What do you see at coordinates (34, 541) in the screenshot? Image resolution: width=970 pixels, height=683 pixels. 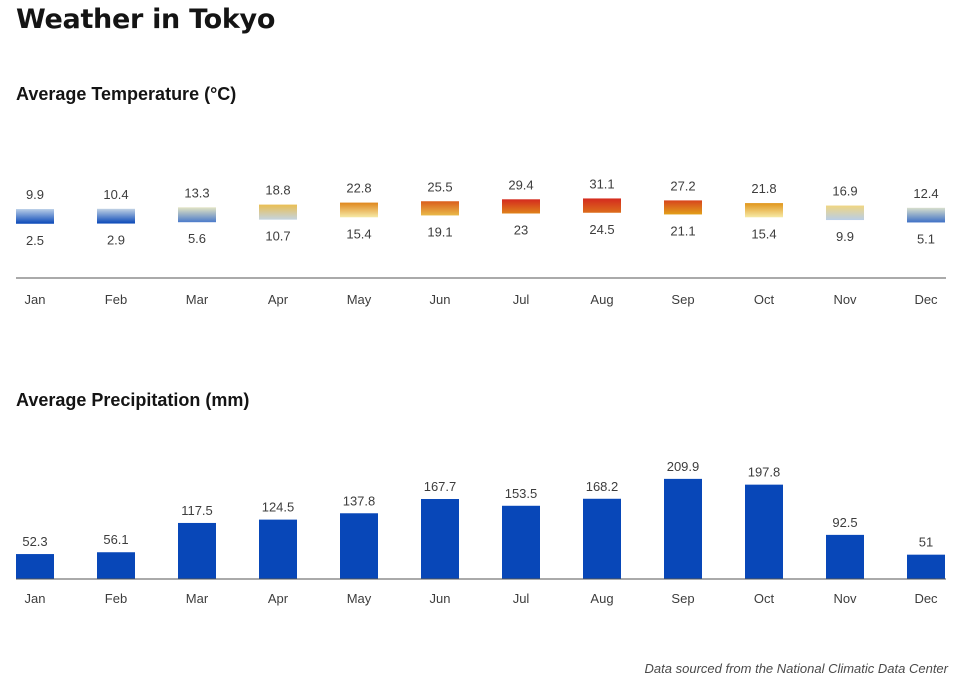 I see `precipitation-value-label: 52.3` at bounding box center [34, 541].